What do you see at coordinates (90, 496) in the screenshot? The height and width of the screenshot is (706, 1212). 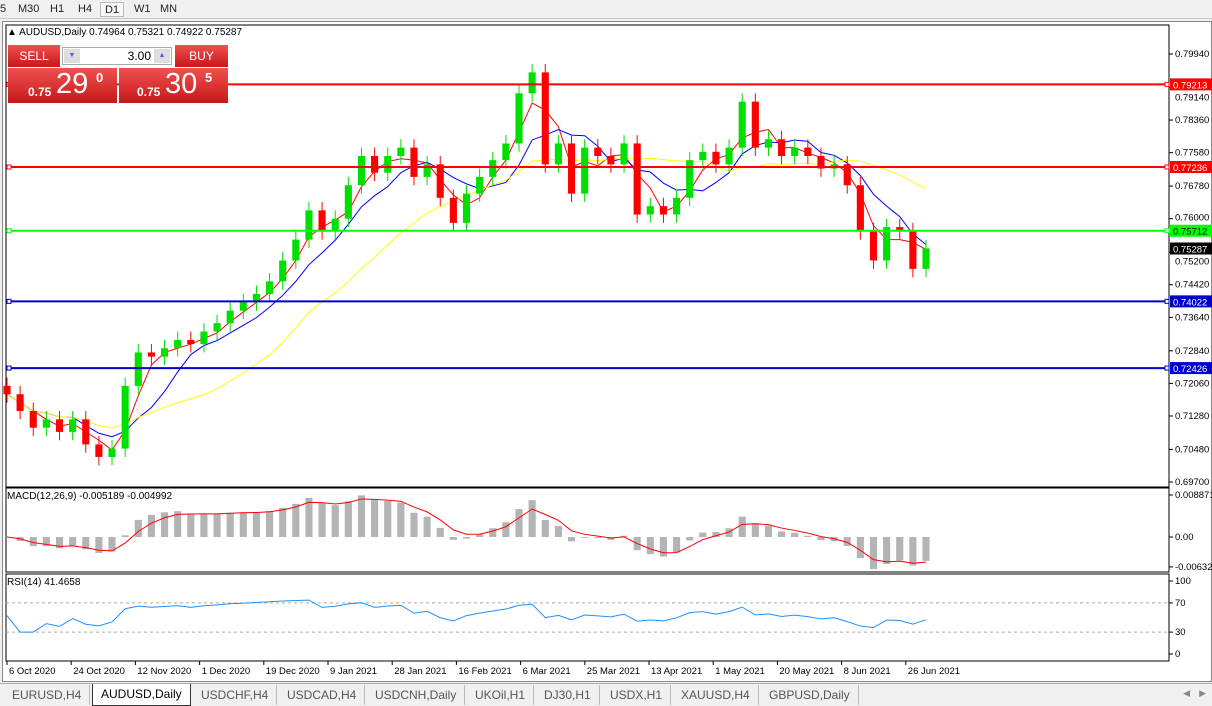 I see `macd-title: MACD(12,26,9) -0.005189 -0.004992` at bounding box center [90, 496].